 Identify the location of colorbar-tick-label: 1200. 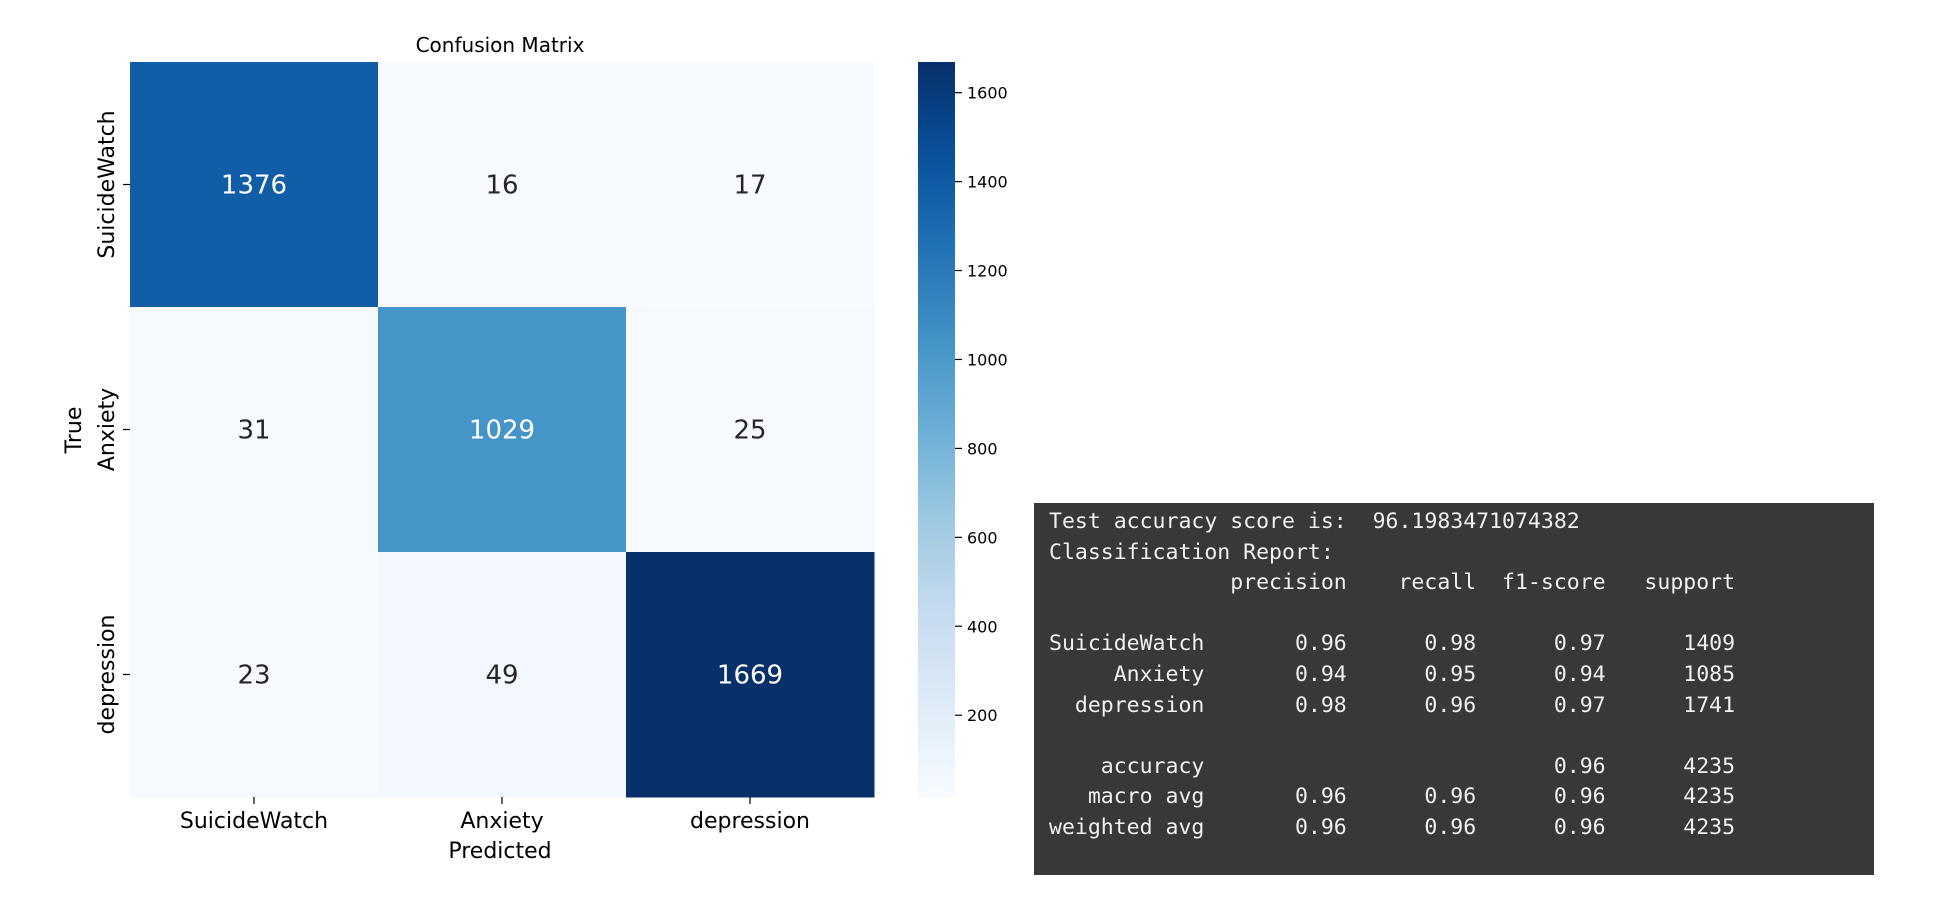
(987, 271).